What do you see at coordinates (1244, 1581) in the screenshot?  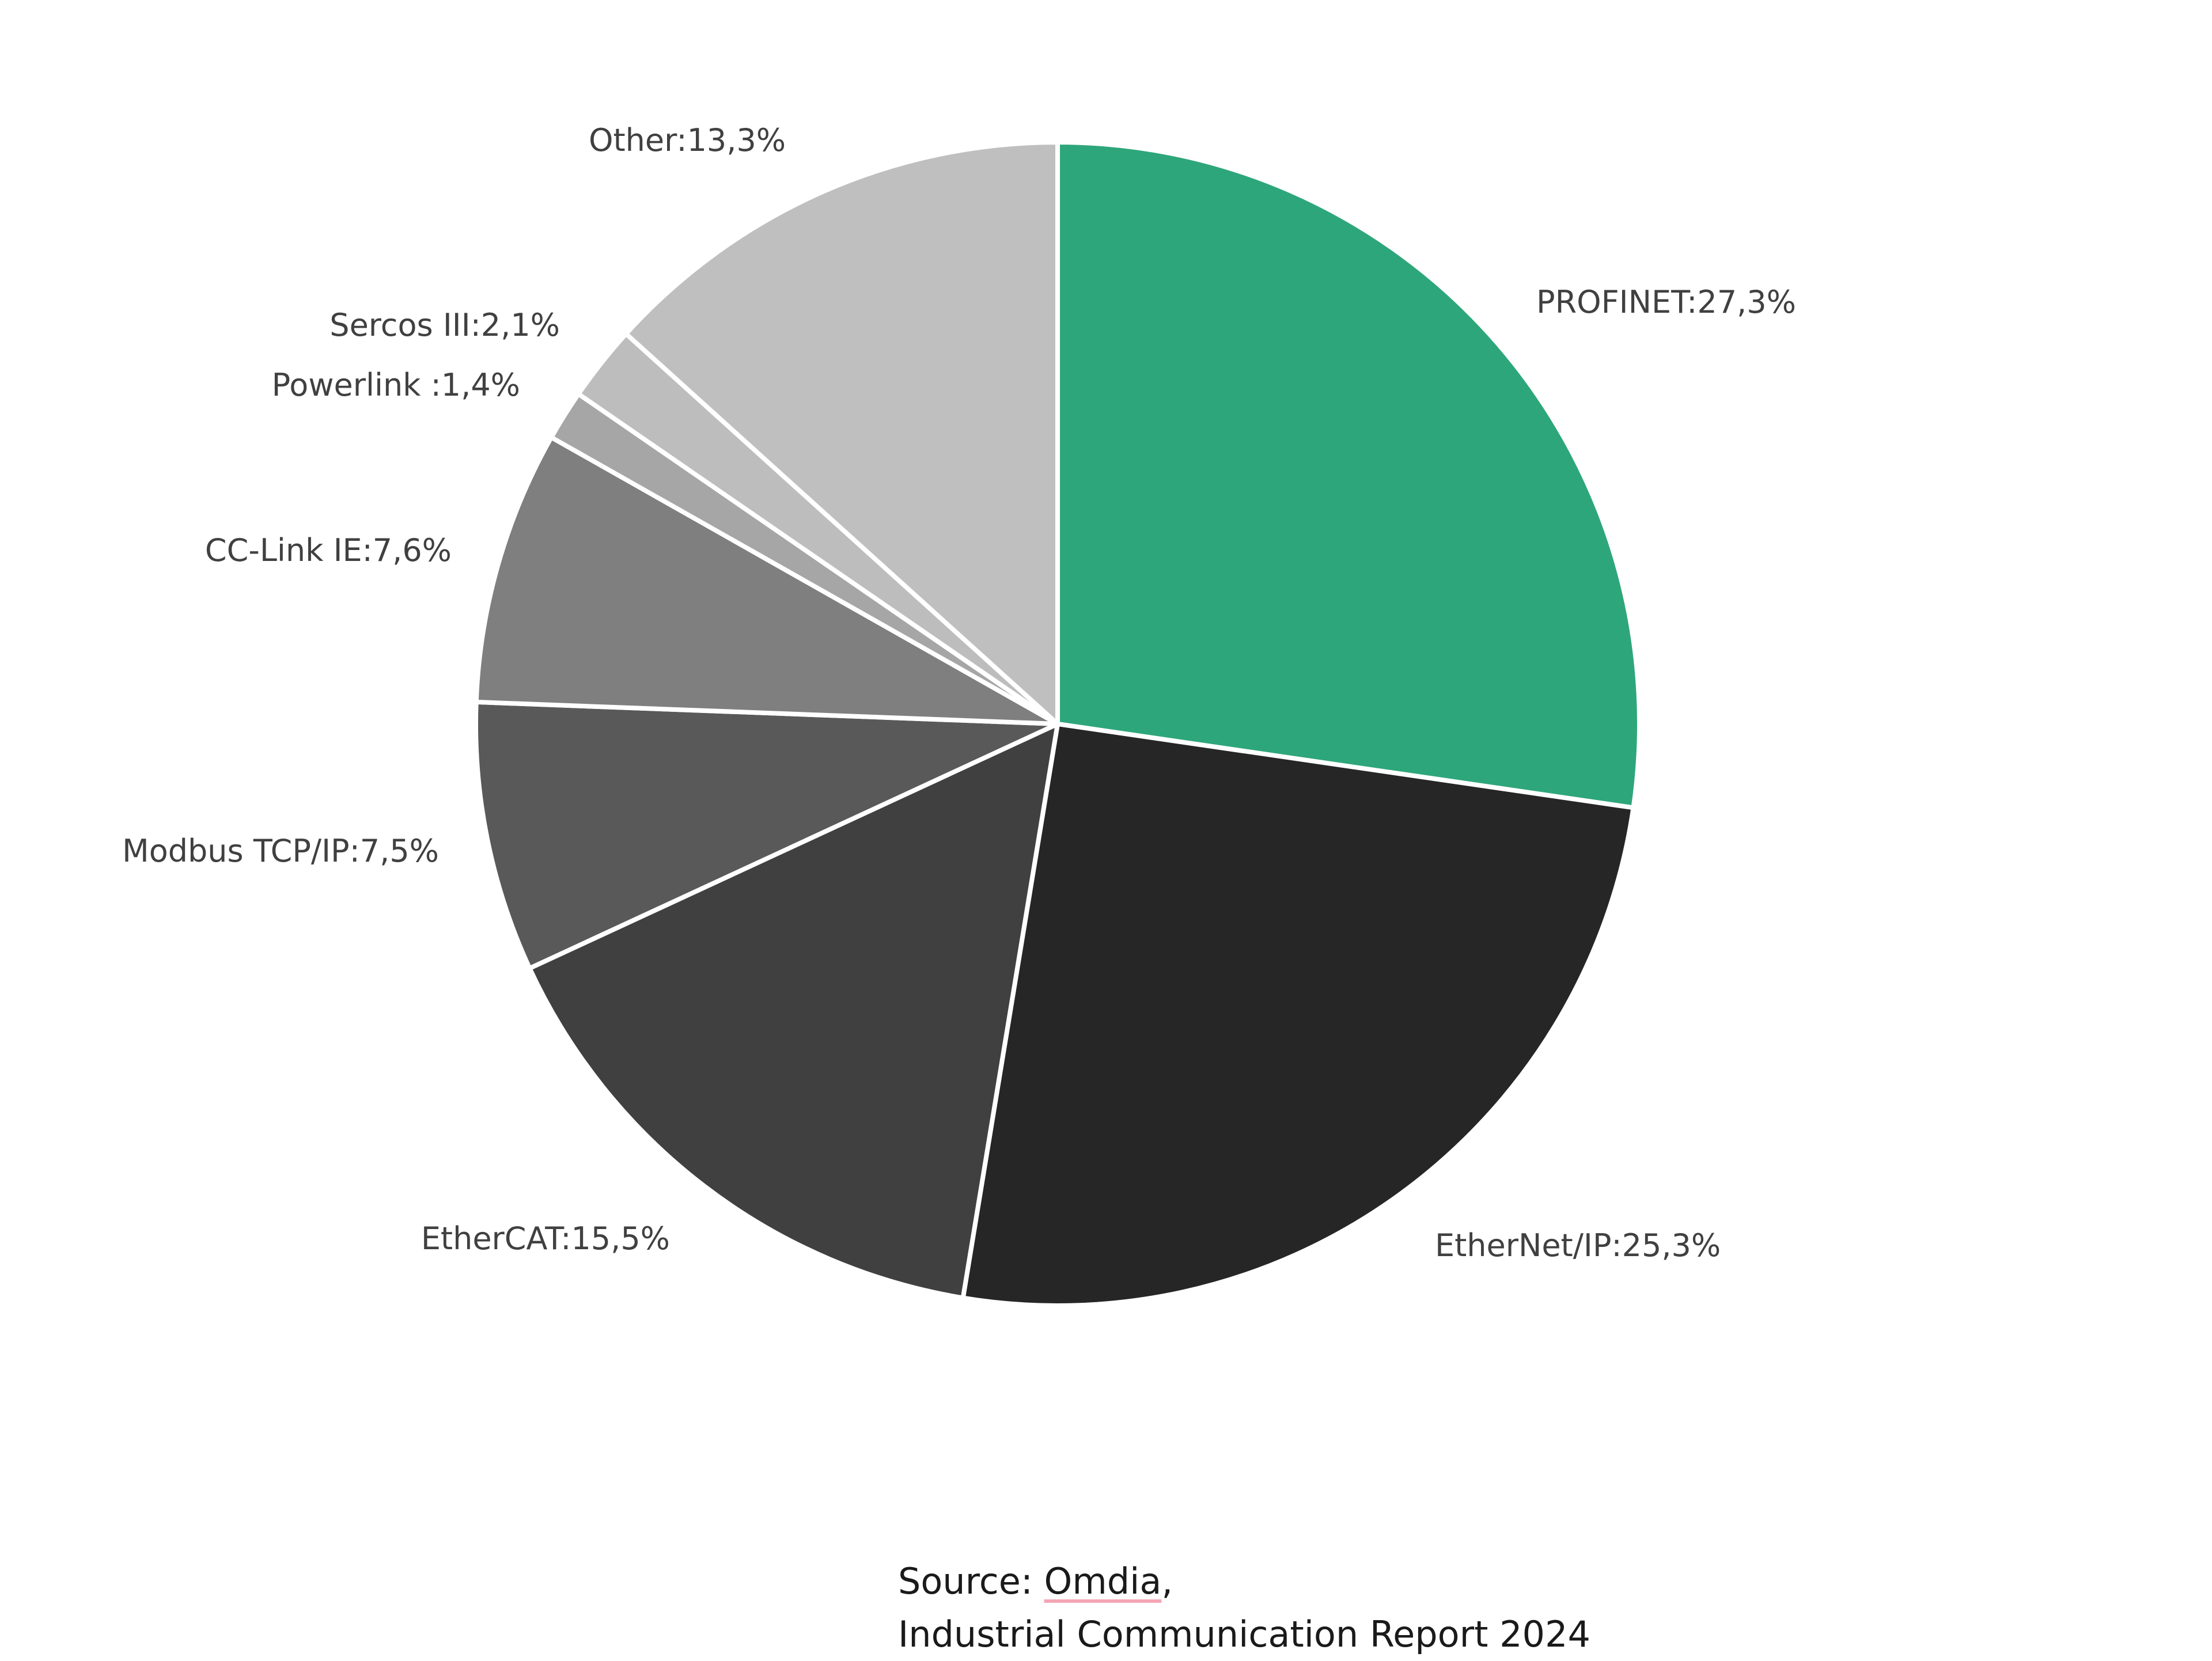 I see `source-line-1: Source: Omdia,` at bounding box center [1244, 1581].